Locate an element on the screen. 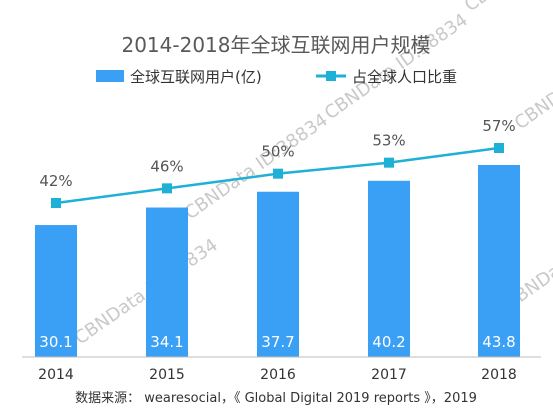  x-tick-2017: 2017 is located at coordinates (389, 375).